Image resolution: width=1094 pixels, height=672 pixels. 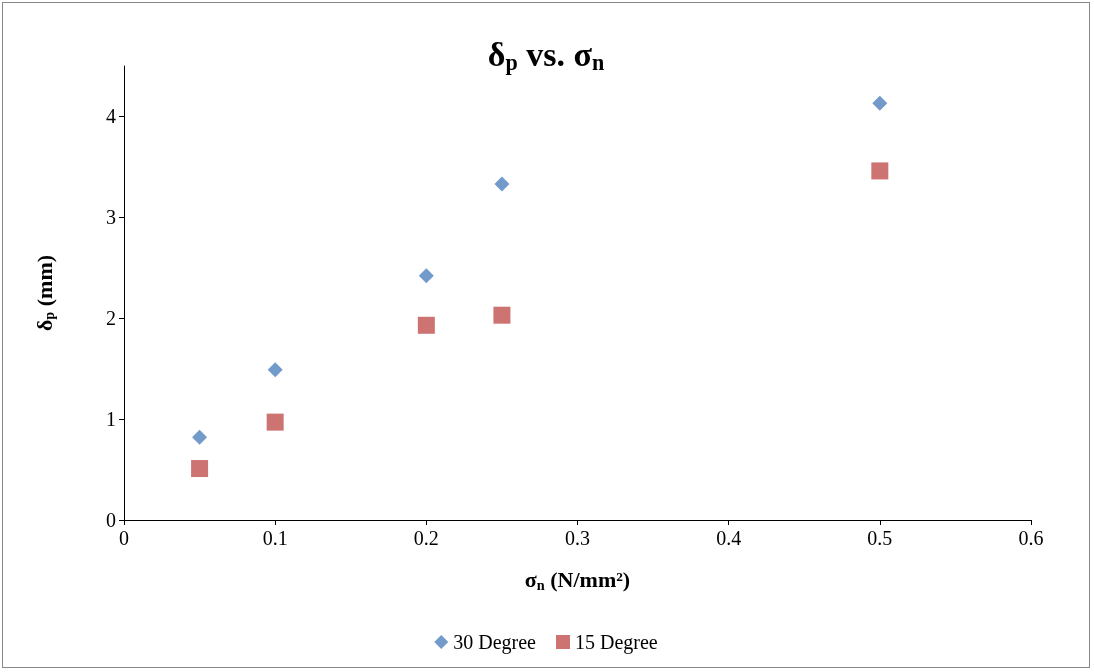 What do you see at coordinates (44, 293) in the screenshot?
I see `y-axis-title: δp (mm)` at bounding box center [44, 293].